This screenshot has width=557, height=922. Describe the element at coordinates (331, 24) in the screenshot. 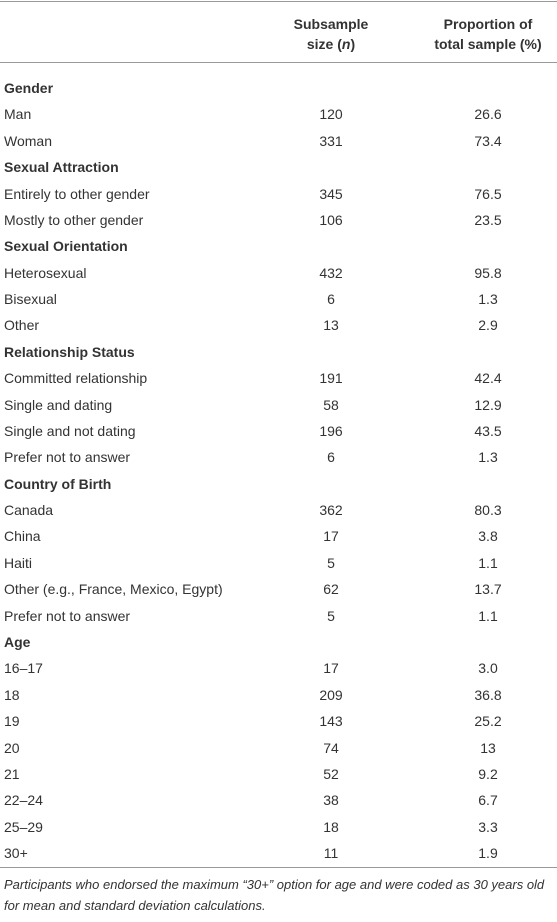

I see `header-line: Subsample` at that location.